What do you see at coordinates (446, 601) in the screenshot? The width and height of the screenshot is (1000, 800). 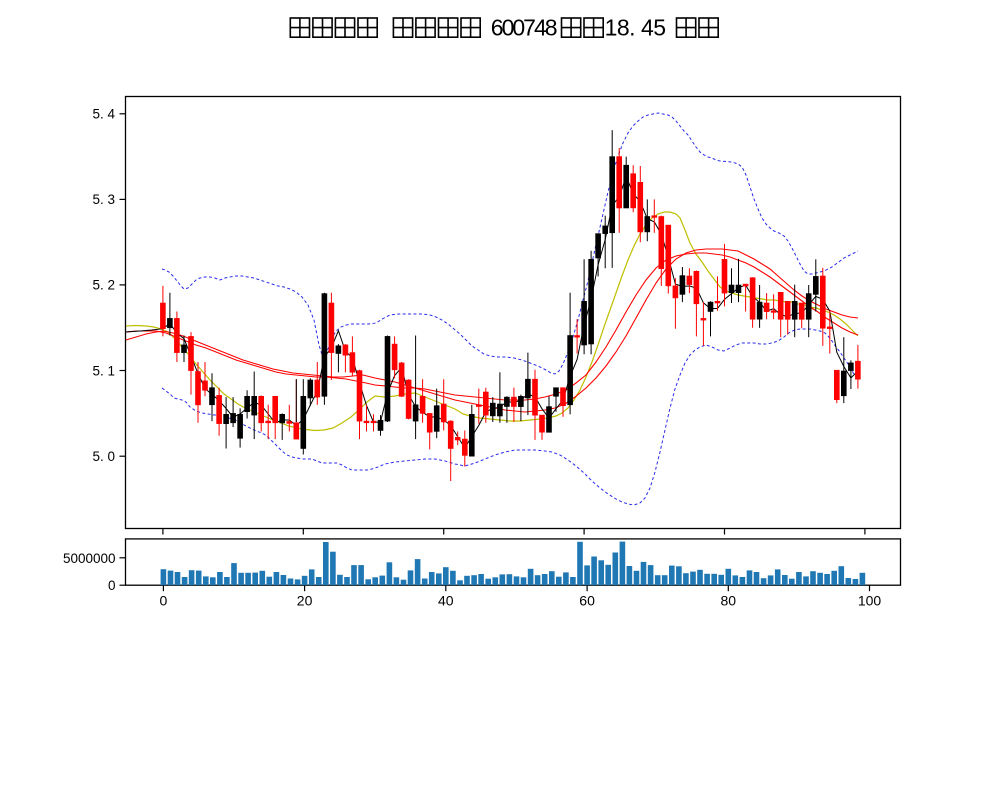 I see `svg-text: 40` at bounding box center [446, 601].